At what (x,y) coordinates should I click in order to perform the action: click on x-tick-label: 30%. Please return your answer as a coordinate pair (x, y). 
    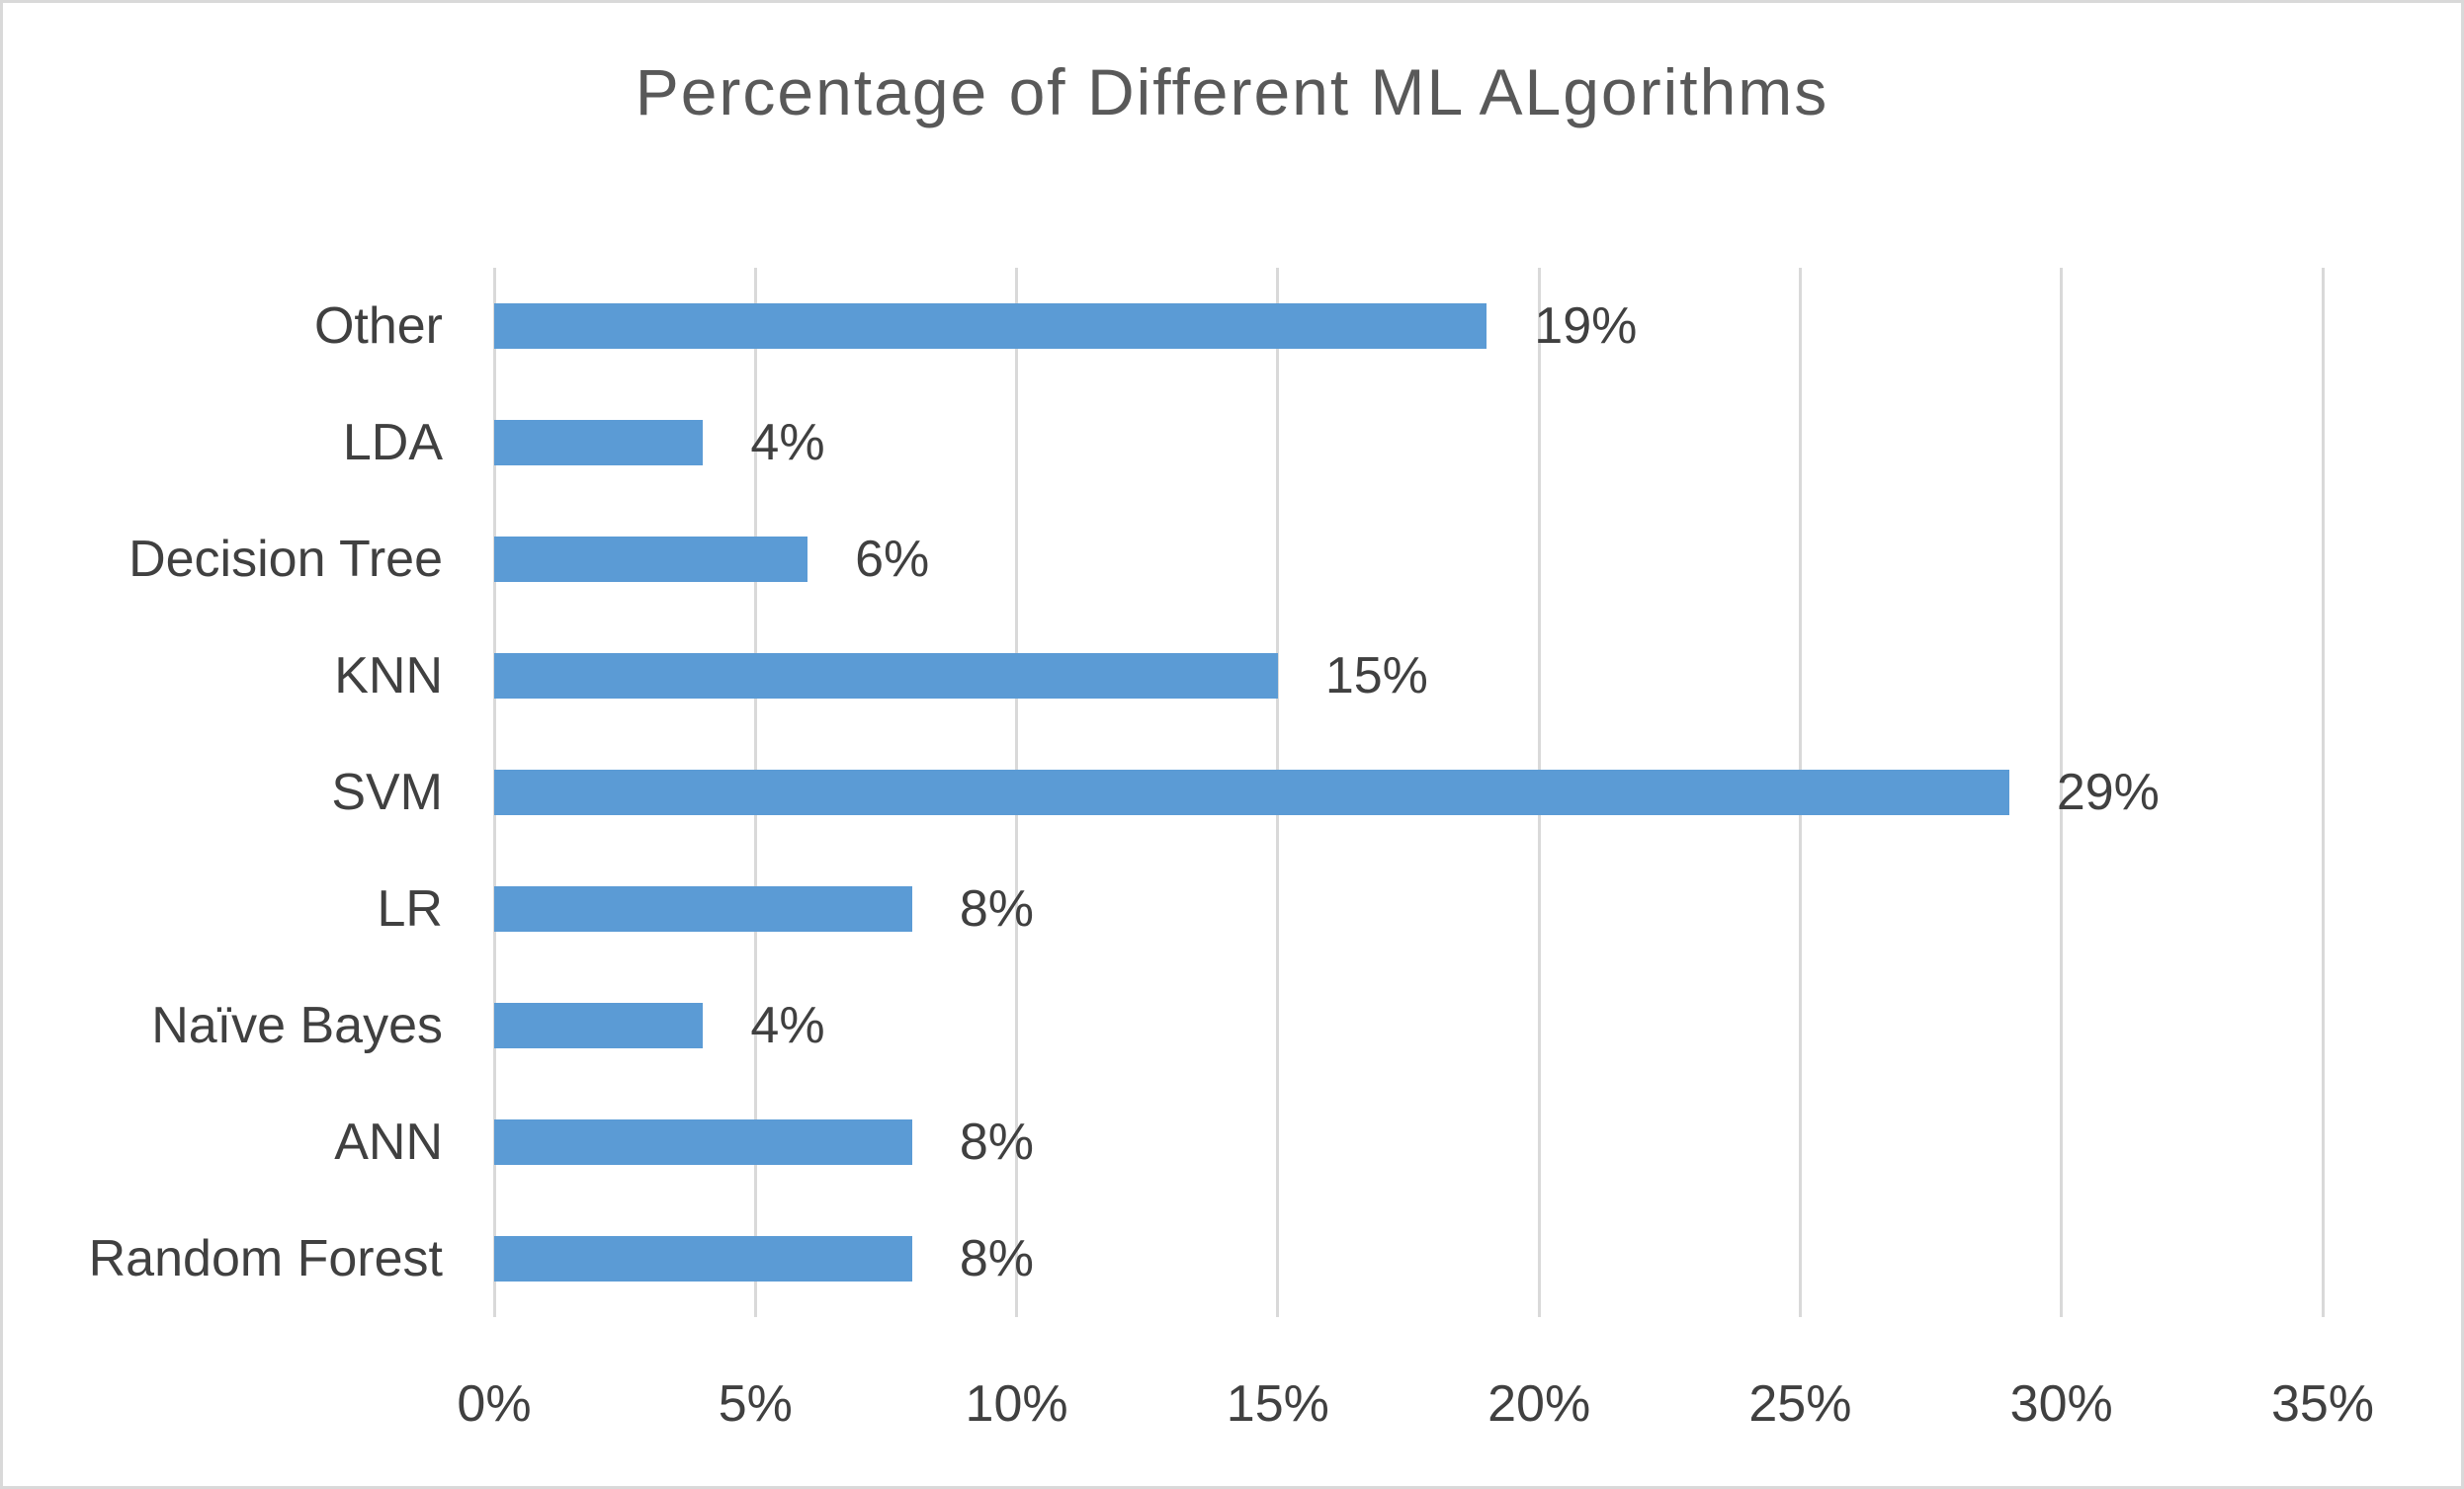
    Looking at the image, I should click on (2061, 1404).